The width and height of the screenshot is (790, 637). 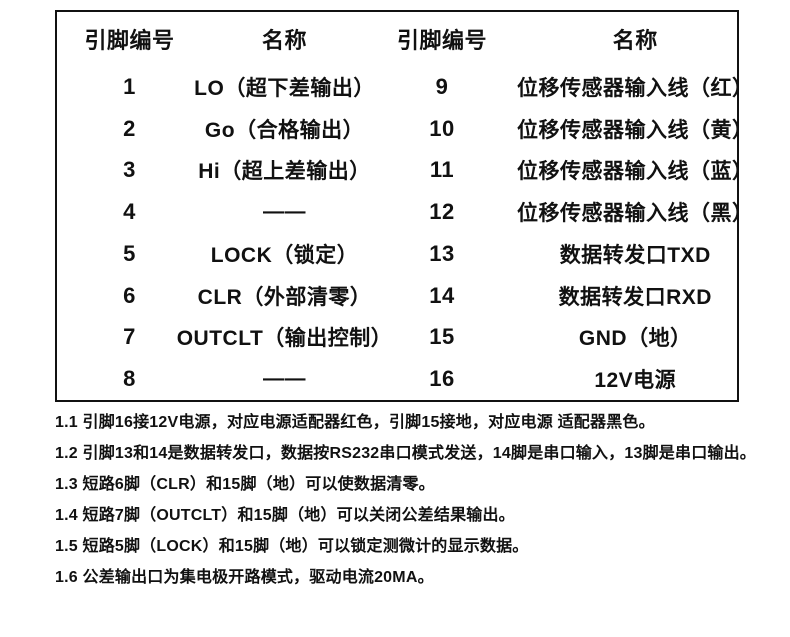 I want to click on pin-number-cell: 7, so click(x=129, y=337).